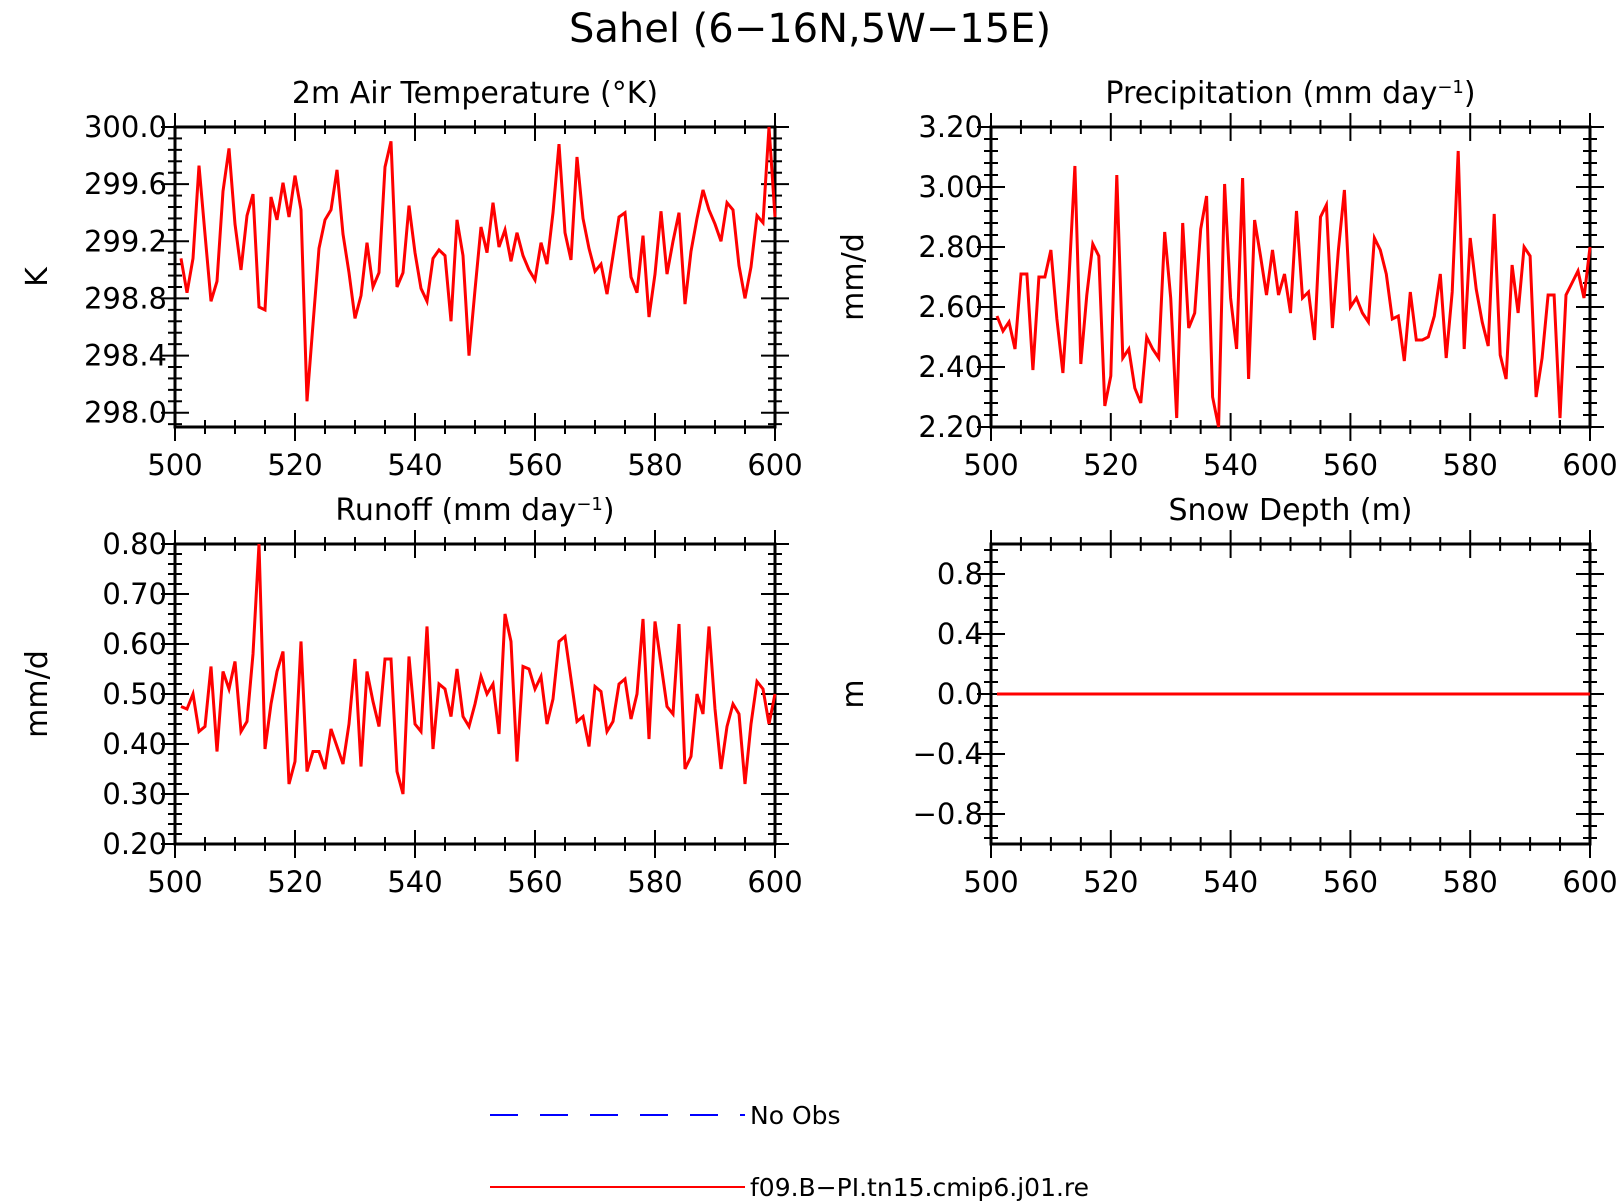  Describe the element at coordinates (134, 594) in the screenshot. I see `runoff-y-tick-label: 0.70` at that location.